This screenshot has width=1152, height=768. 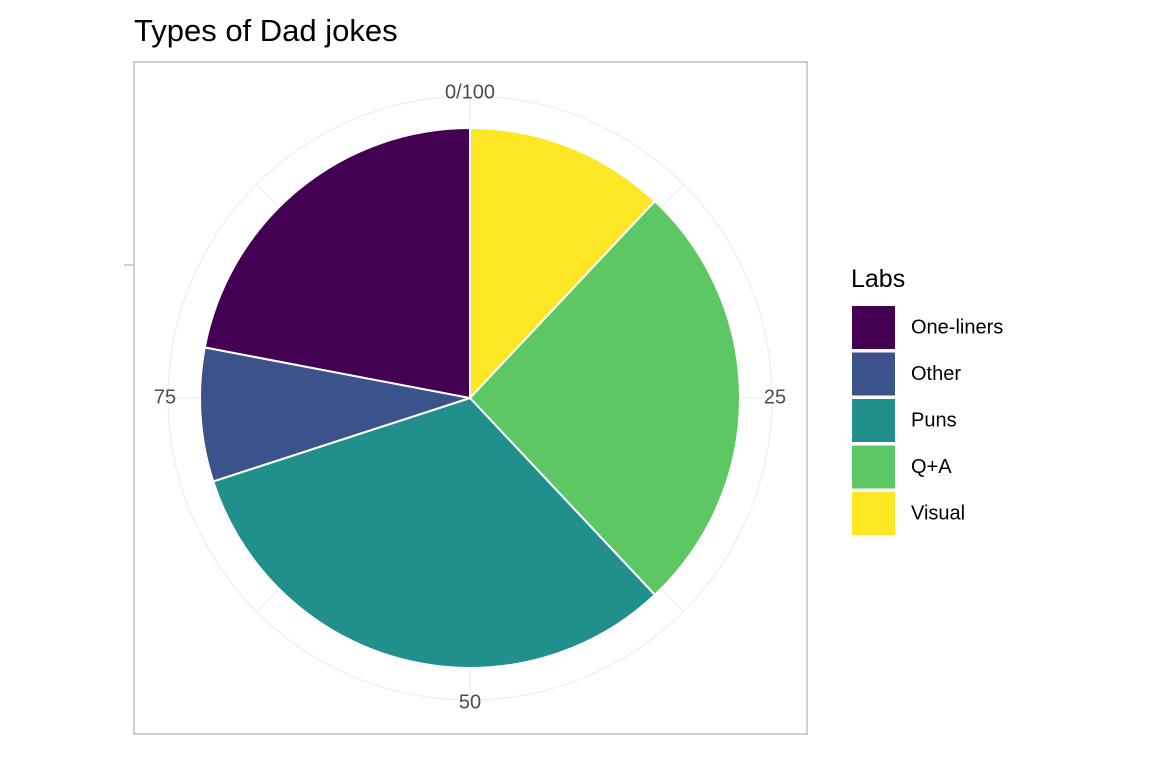 What do you see at coordinates (931, 467) in the screenshot?
I see `legend-label-q-a: Q+A` at bounding box center [931, 467].